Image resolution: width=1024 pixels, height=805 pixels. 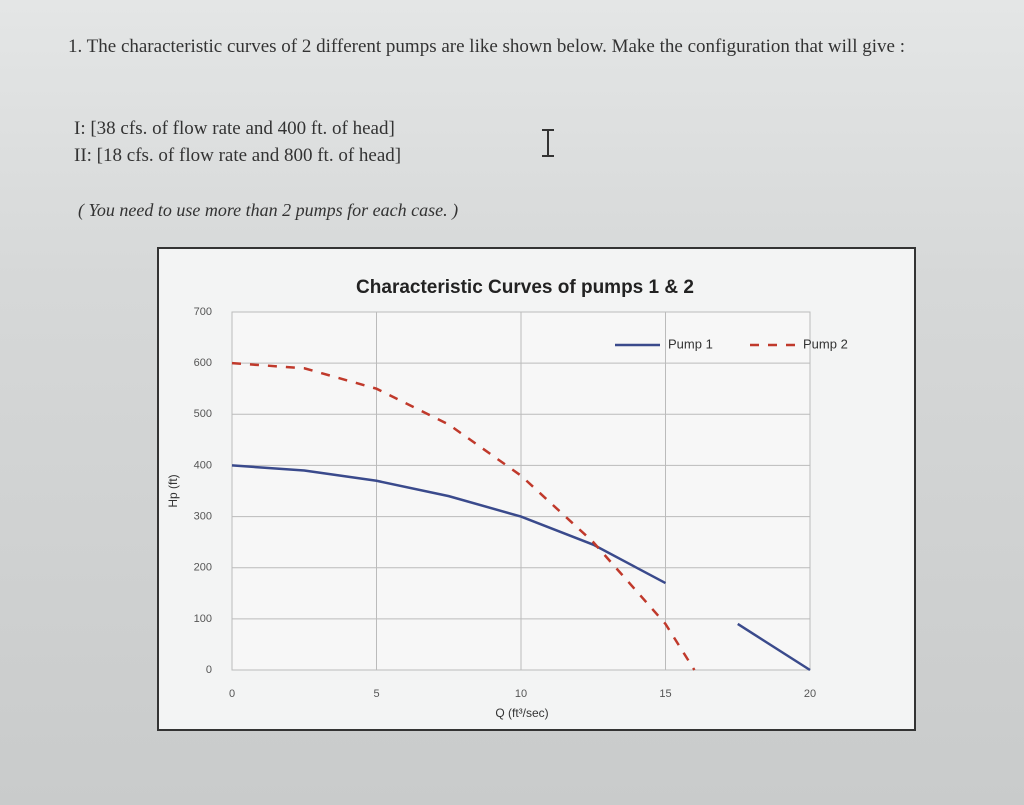 What do you see at coordinates (232, 694) in the screenshot?
I see `x-tick-label: 0` at bounding box center [232, 694].